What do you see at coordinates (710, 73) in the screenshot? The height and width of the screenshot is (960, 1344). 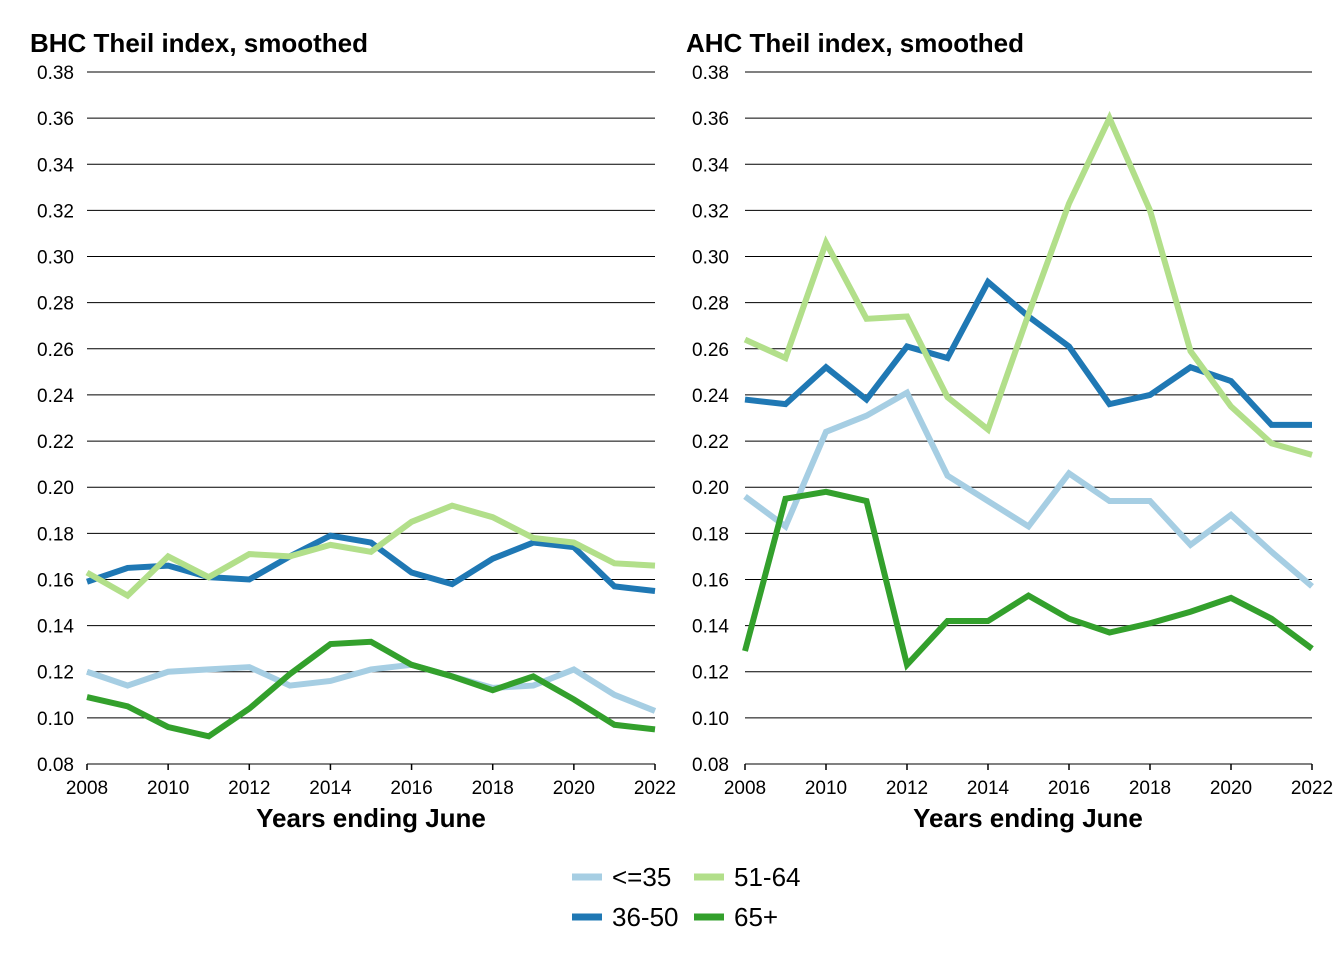 I see `ahc-y-tick-label: 0.38` at bounding box center [710, 73].